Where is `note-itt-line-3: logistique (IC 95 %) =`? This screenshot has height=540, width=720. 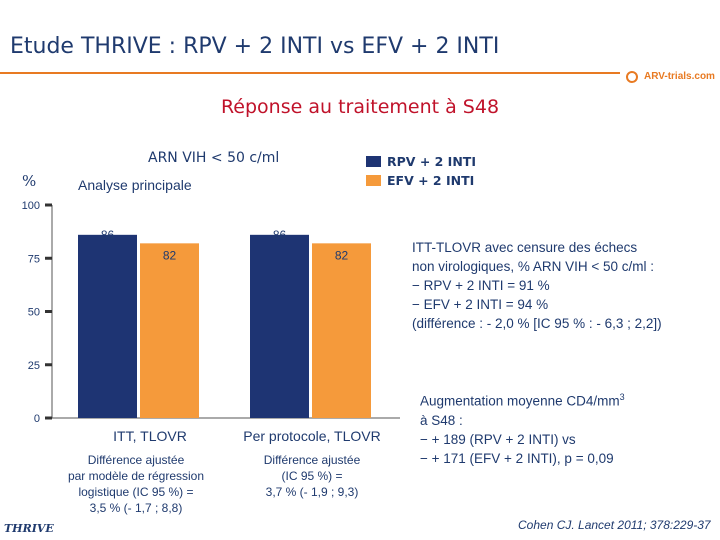 note-itt-line-3: logistique (IC 95 %) = is located at coordinates (136, 492).